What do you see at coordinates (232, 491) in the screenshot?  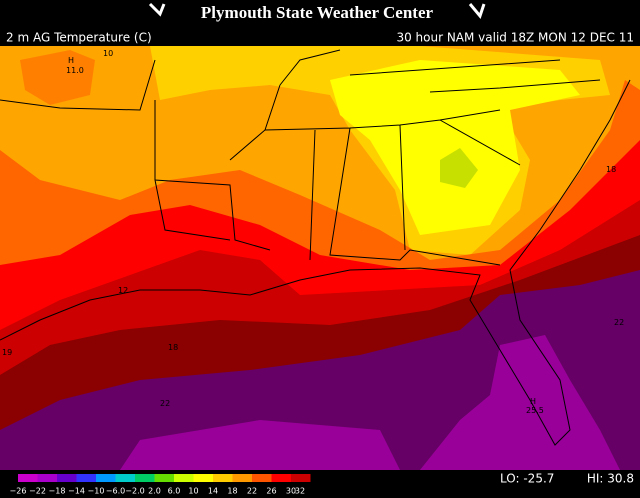 I see `colorbar-label: 18` at bounding box center [232, 491].